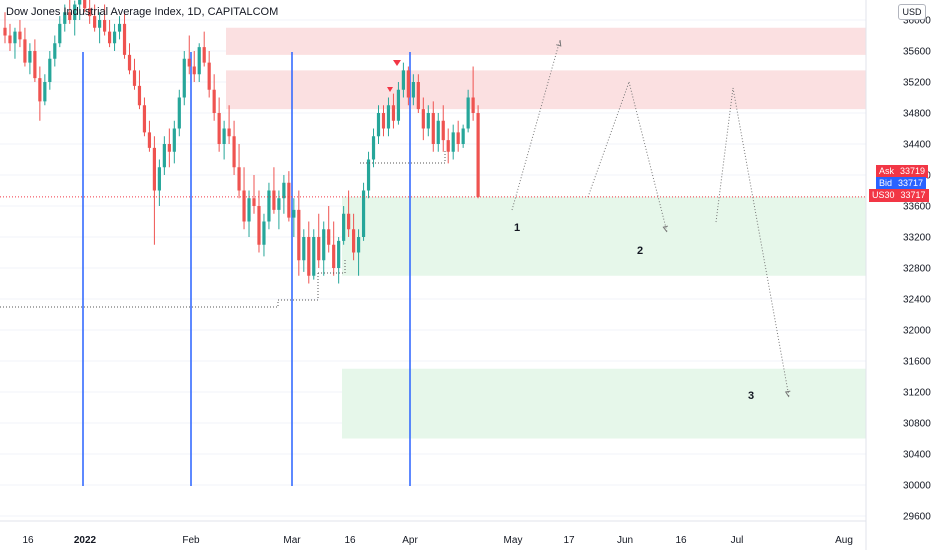 Image resolution: width=932 pixels, height=550 pixels. What do you see at coordinates (917, 331) in the screenshot?
I see `price-tick-label: 32000` at bounding box center [917, 331].